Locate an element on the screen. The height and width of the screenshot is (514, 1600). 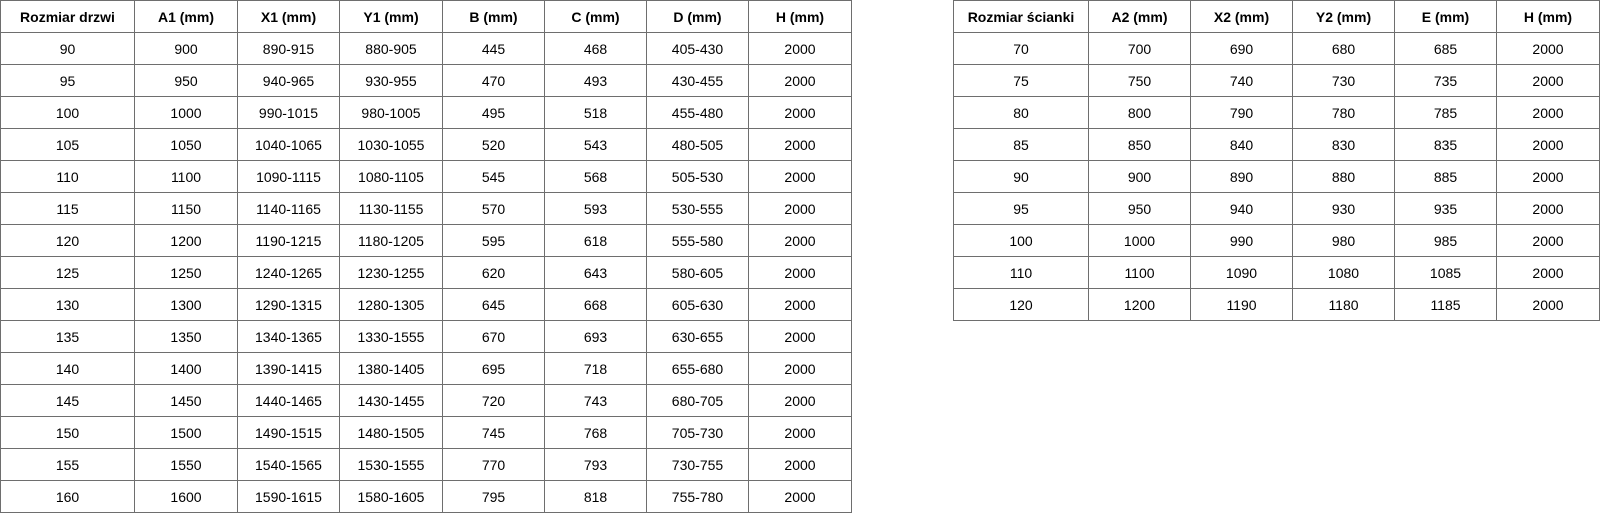
table-cell: 1100 is located at coordinates (186, 176).